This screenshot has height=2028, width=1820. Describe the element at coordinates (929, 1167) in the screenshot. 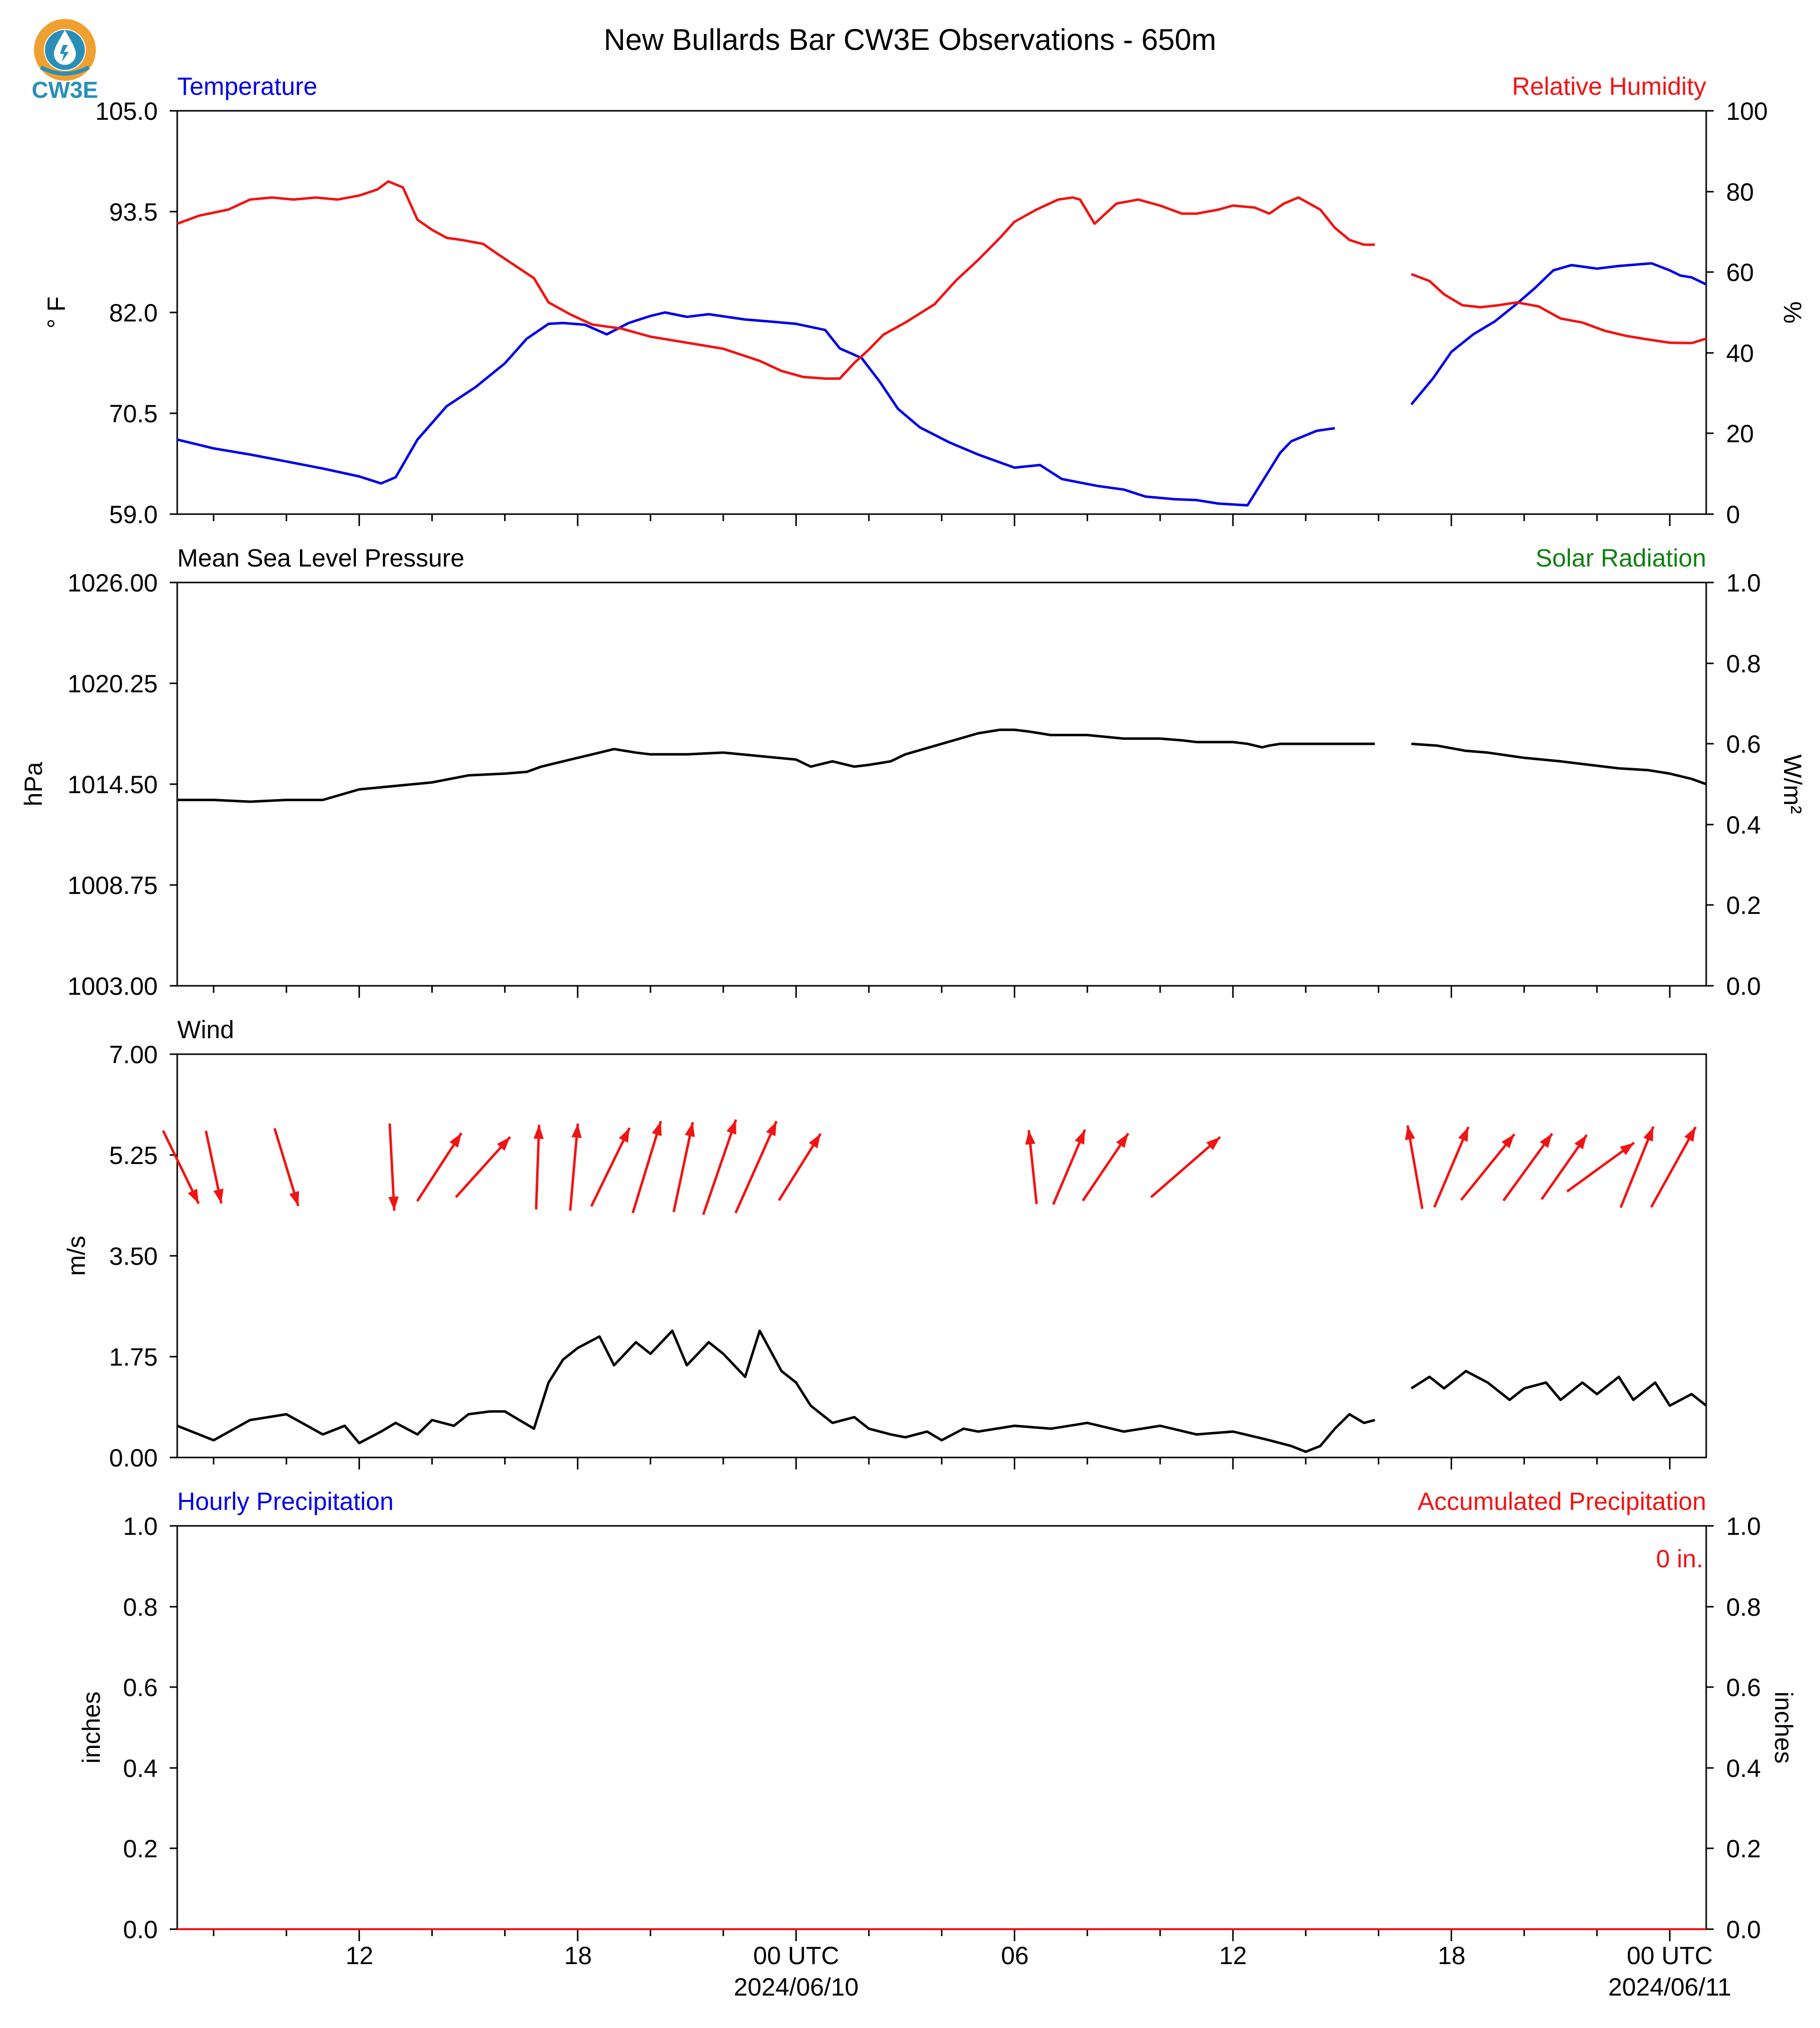

I see `wind-direction-arrows` at that location.